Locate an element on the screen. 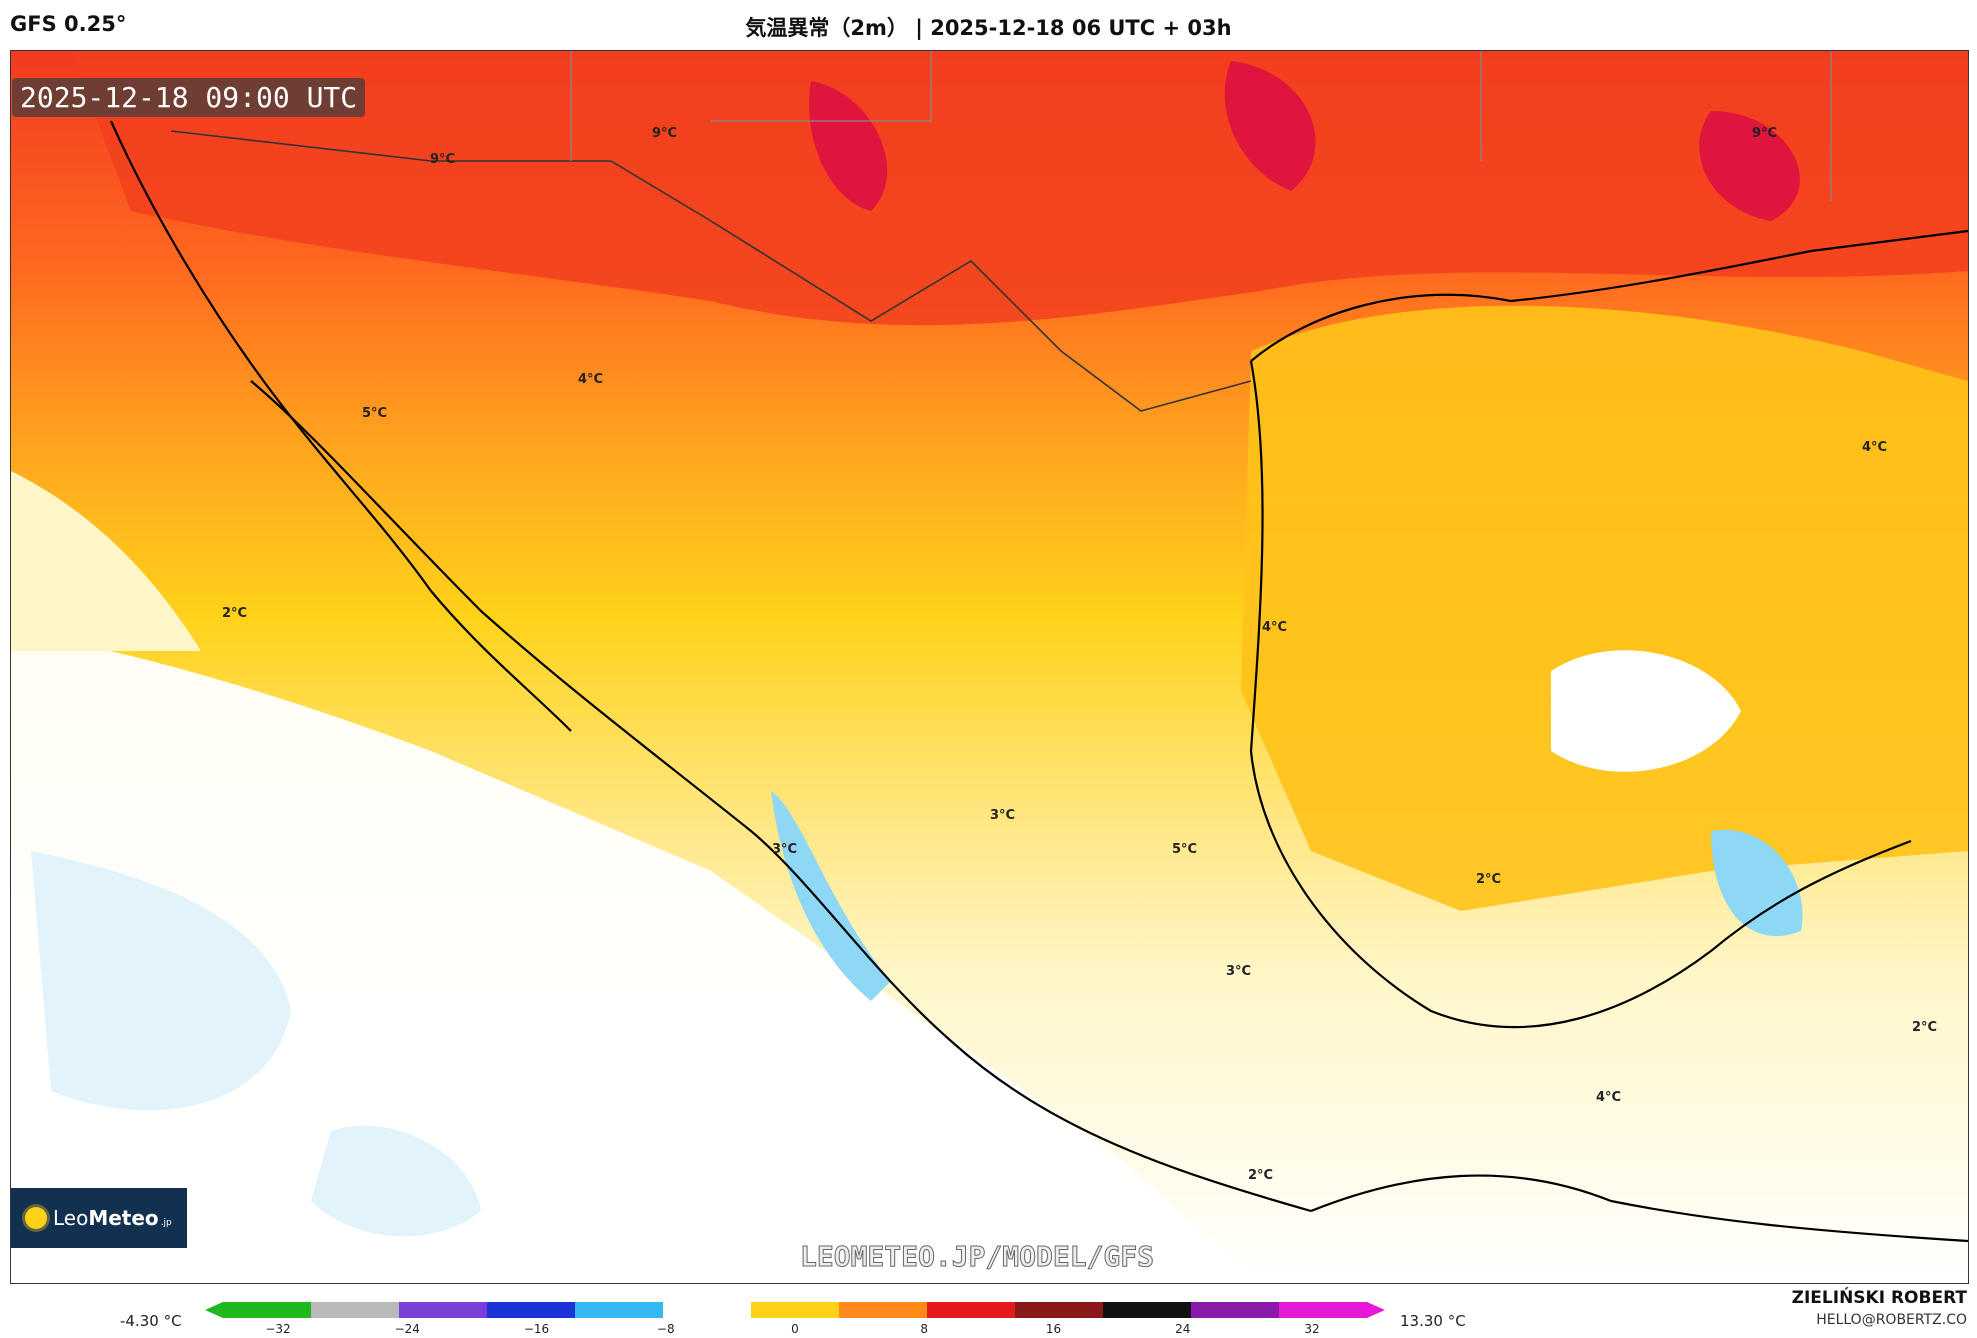  gulf-neutral-pocket is located at coordinates (1646, 711).